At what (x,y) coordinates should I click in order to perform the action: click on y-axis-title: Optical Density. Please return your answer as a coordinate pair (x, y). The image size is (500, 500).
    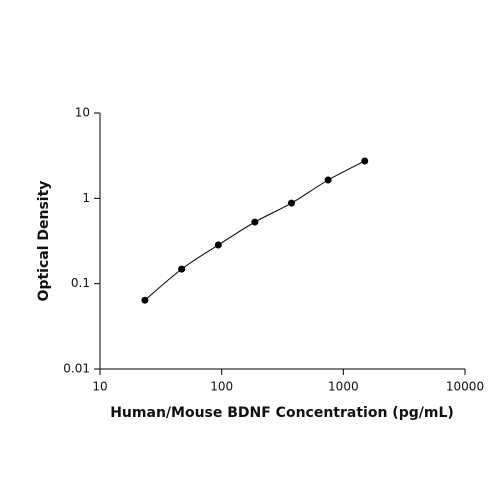
    Looking at the image, I should click on (44, 241).